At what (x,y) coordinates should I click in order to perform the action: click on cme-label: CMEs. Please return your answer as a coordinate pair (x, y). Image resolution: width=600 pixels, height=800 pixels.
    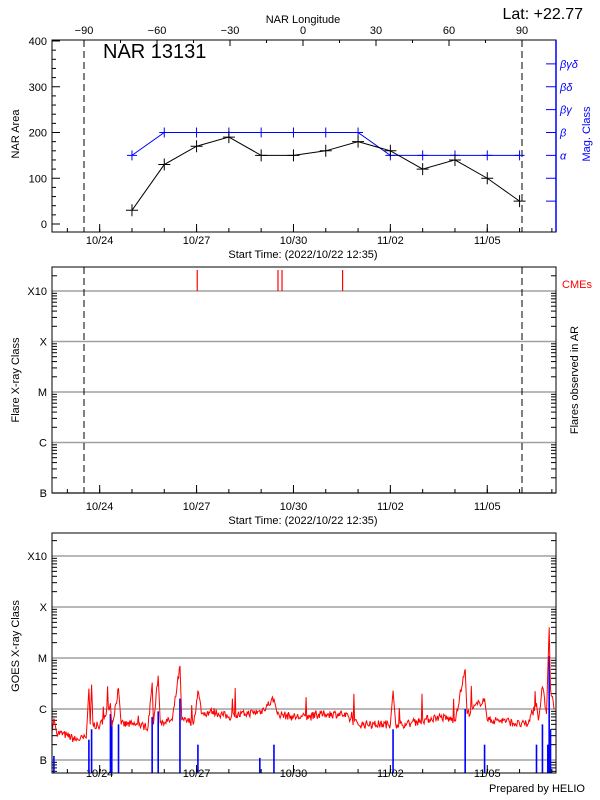
    Looking at the image, I should click on (577, 285).